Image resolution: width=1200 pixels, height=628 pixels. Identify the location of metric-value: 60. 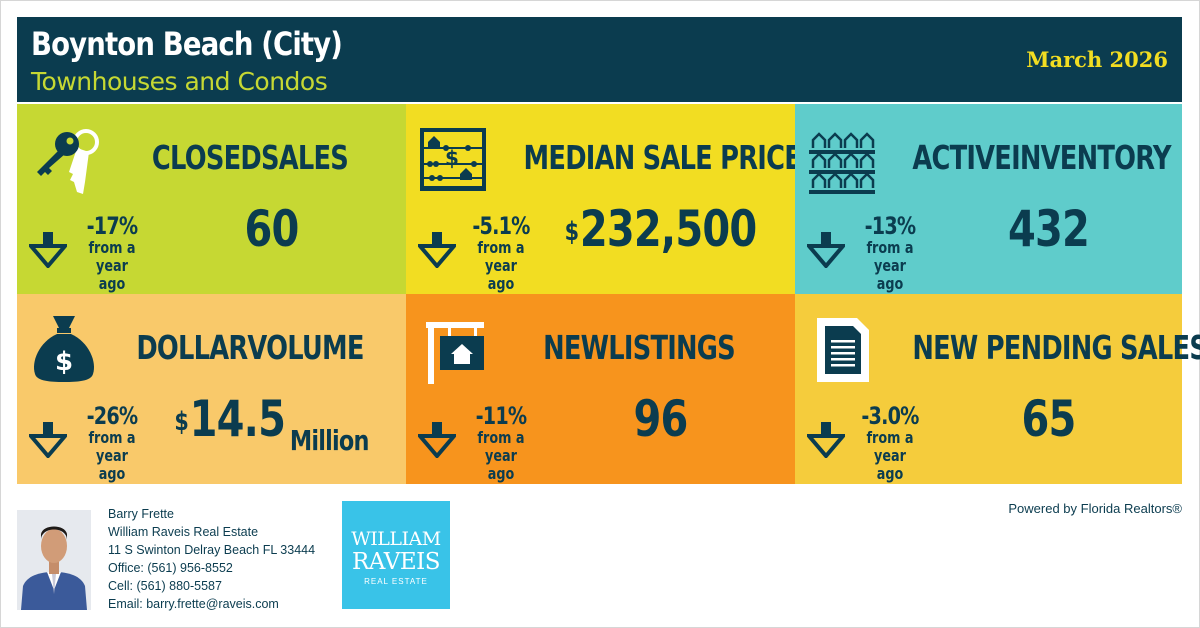
(271, 229).